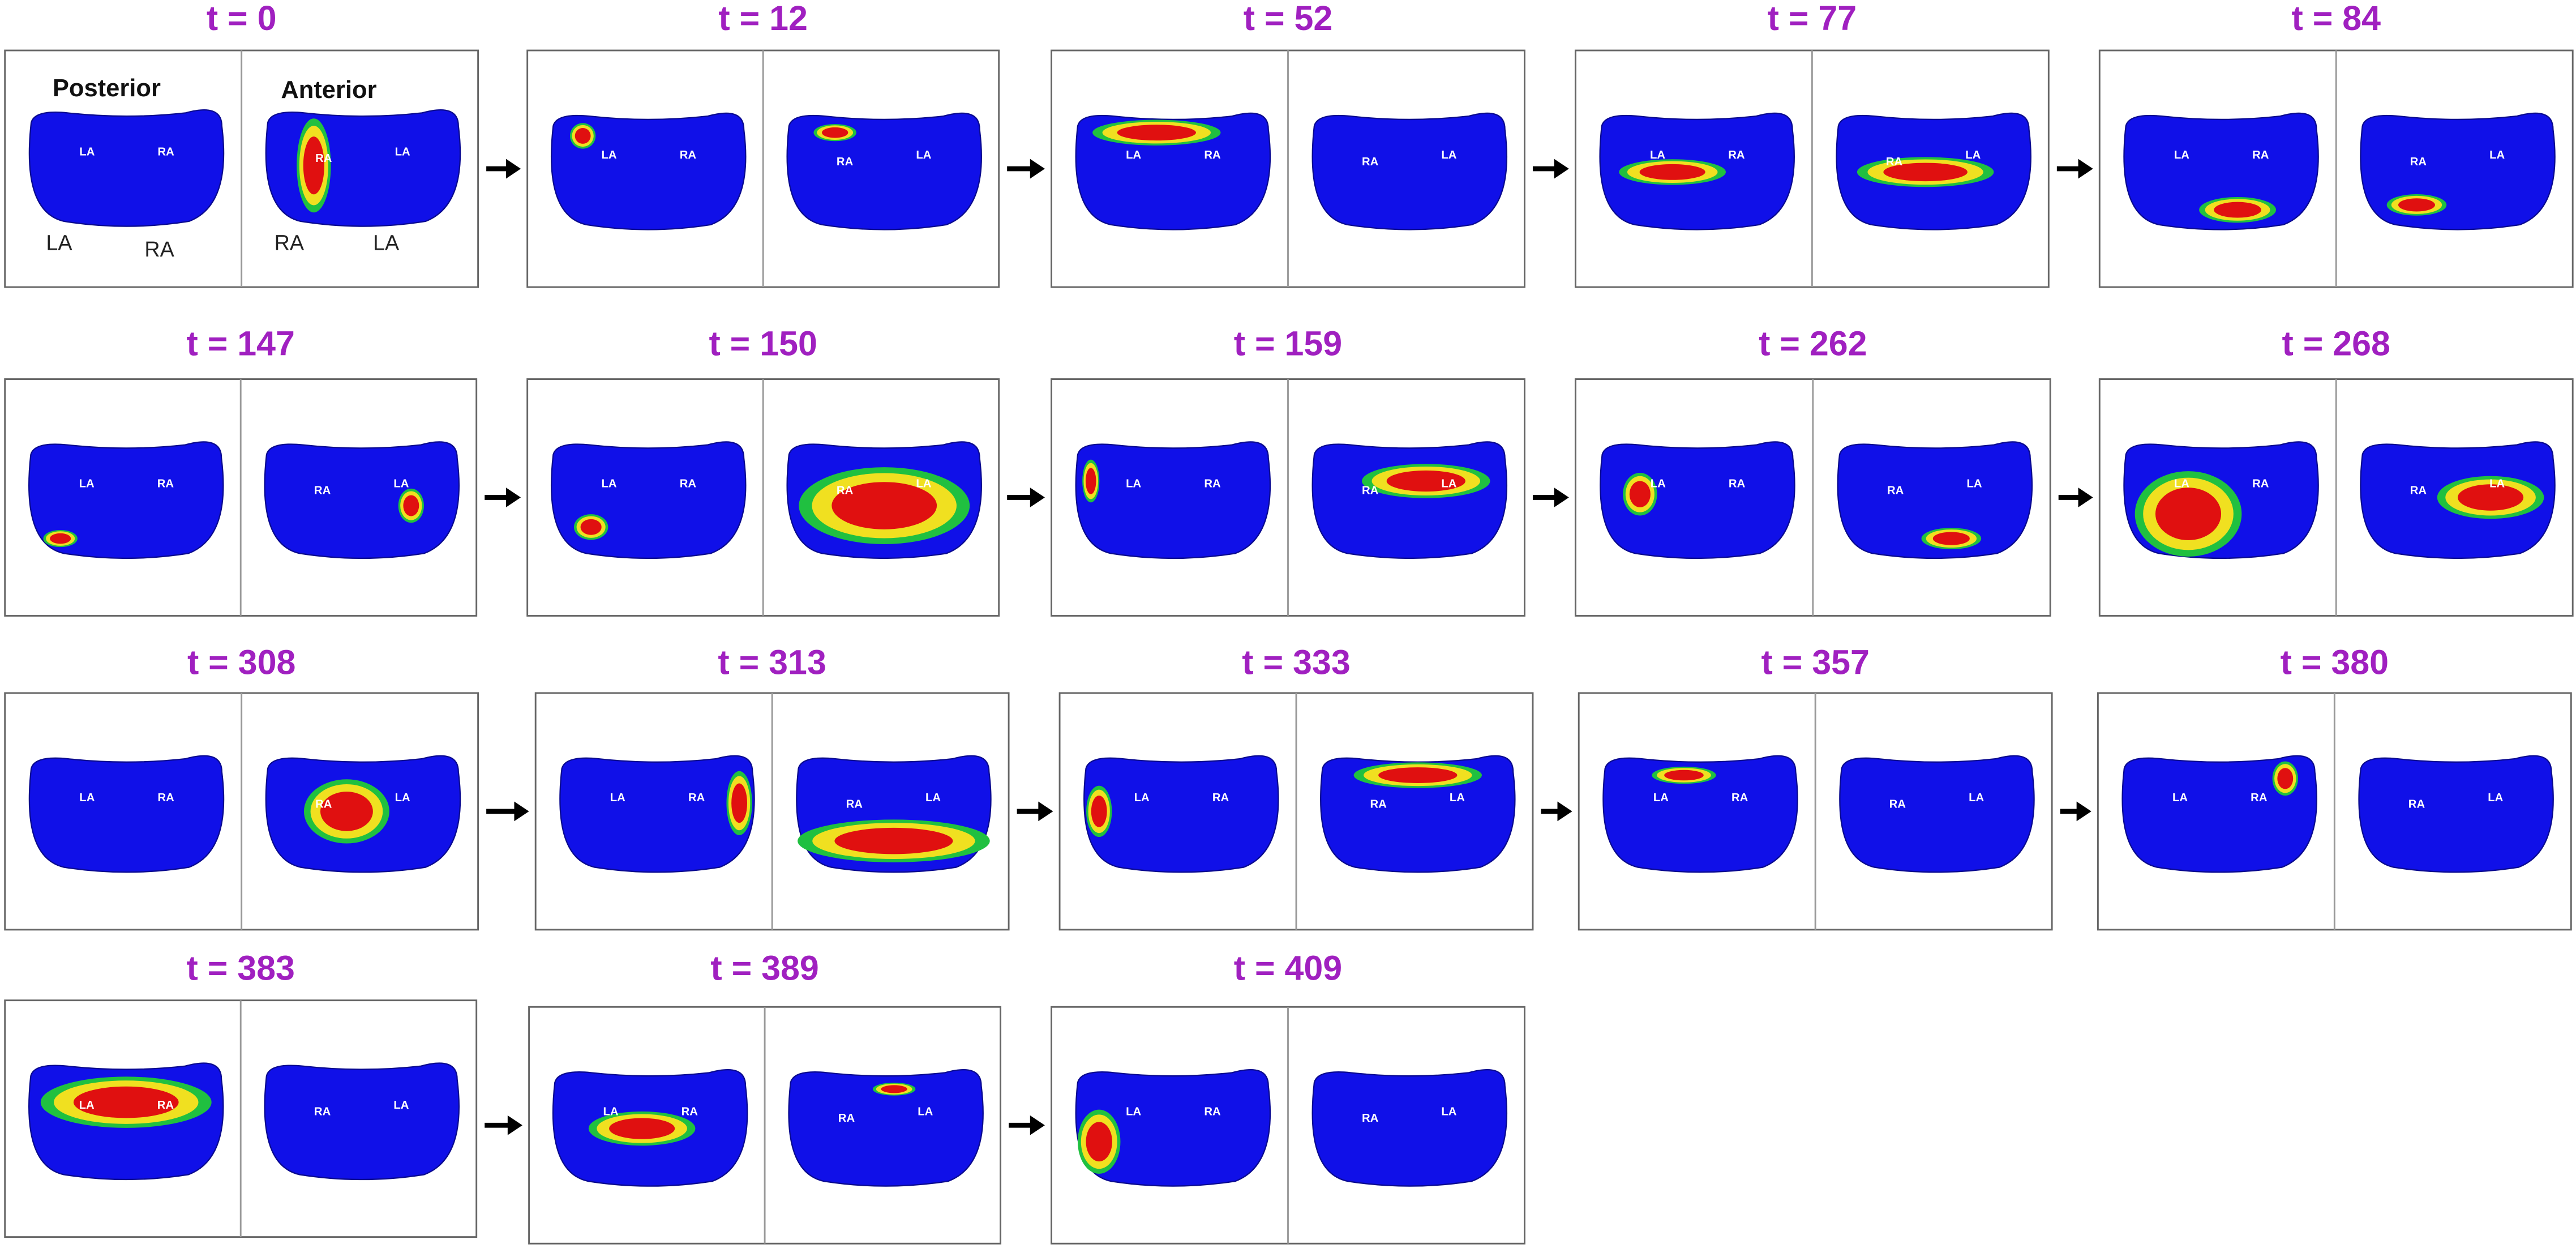 This screenshot has height=1248, width=2576. What do you see at coordinates (1812, 470) in the screenshot?
I see `panel: t = 262 LA RA RA LA` at bounding box center [1812, 470].